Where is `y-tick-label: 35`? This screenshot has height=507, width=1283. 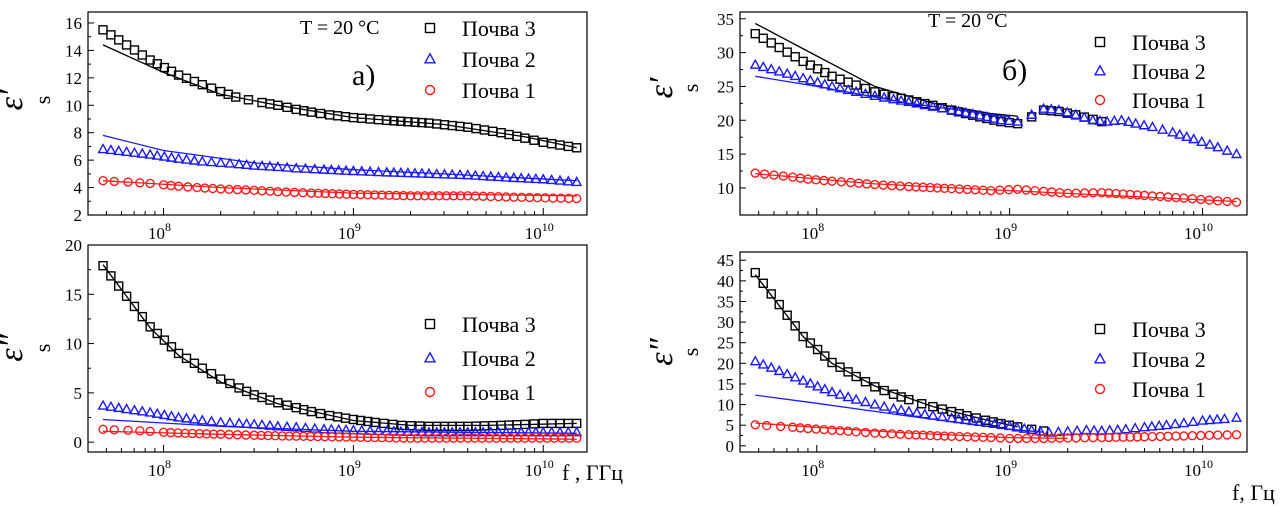 y-tick-label: 35 is located at coordinates (725, 19).